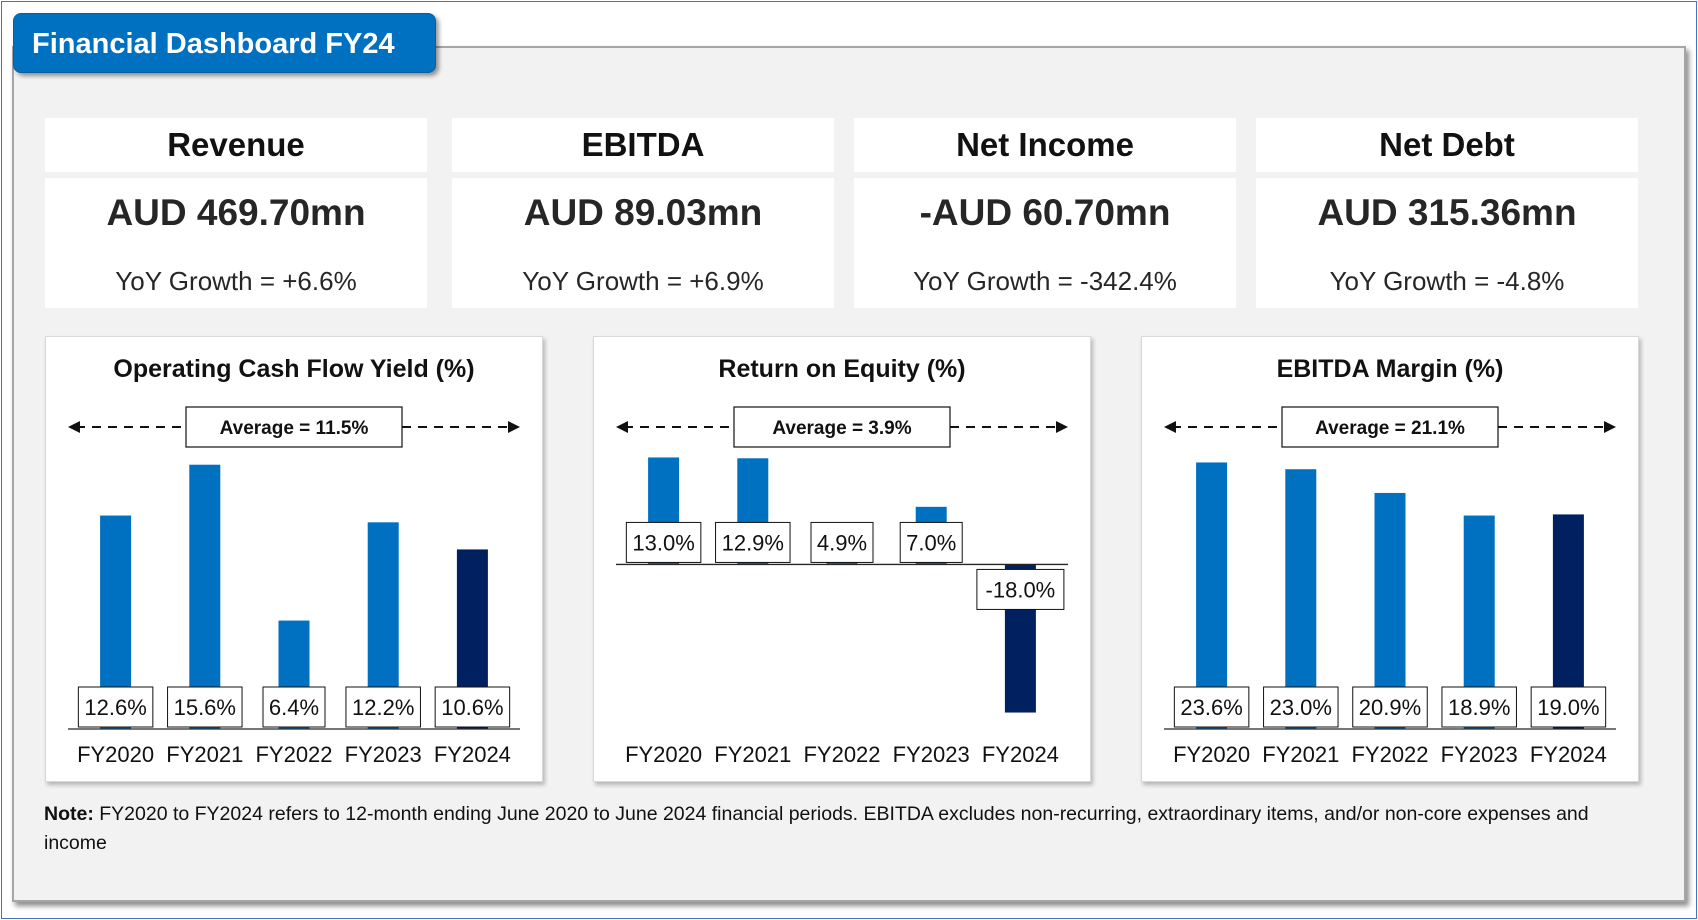  What do you see at coordinates (841, 369) in the screenshot?
I see `chart-title: Return on Equity (%)` at bounding box center [841, 369].